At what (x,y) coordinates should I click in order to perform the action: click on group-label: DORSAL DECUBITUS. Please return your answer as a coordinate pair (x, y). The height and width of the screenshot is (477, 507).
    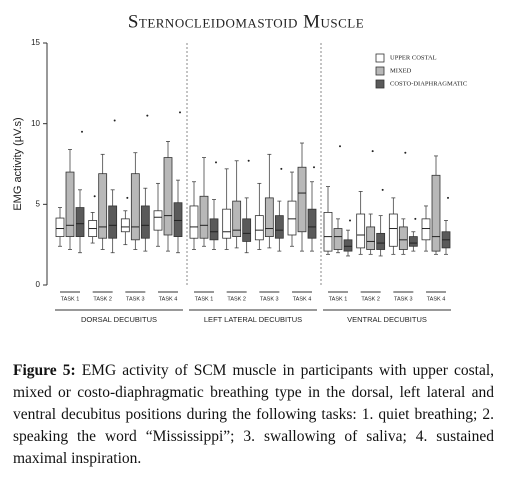
    Looking at the image, I should click on (119, 319).